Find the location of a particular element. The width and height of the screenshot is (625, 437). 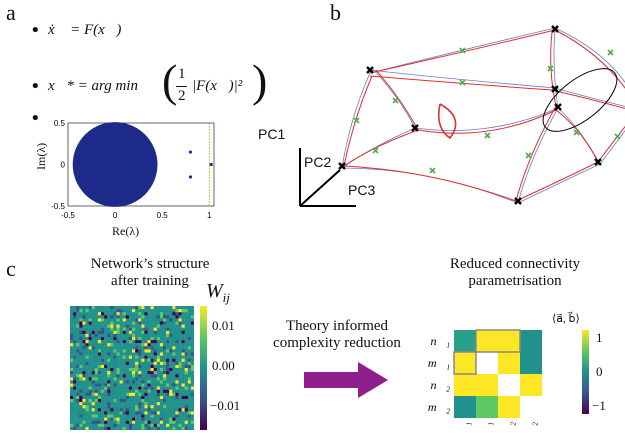

ode-equation: ẋ⃗ = F(x⃗) is located at coordinates (85, 30).